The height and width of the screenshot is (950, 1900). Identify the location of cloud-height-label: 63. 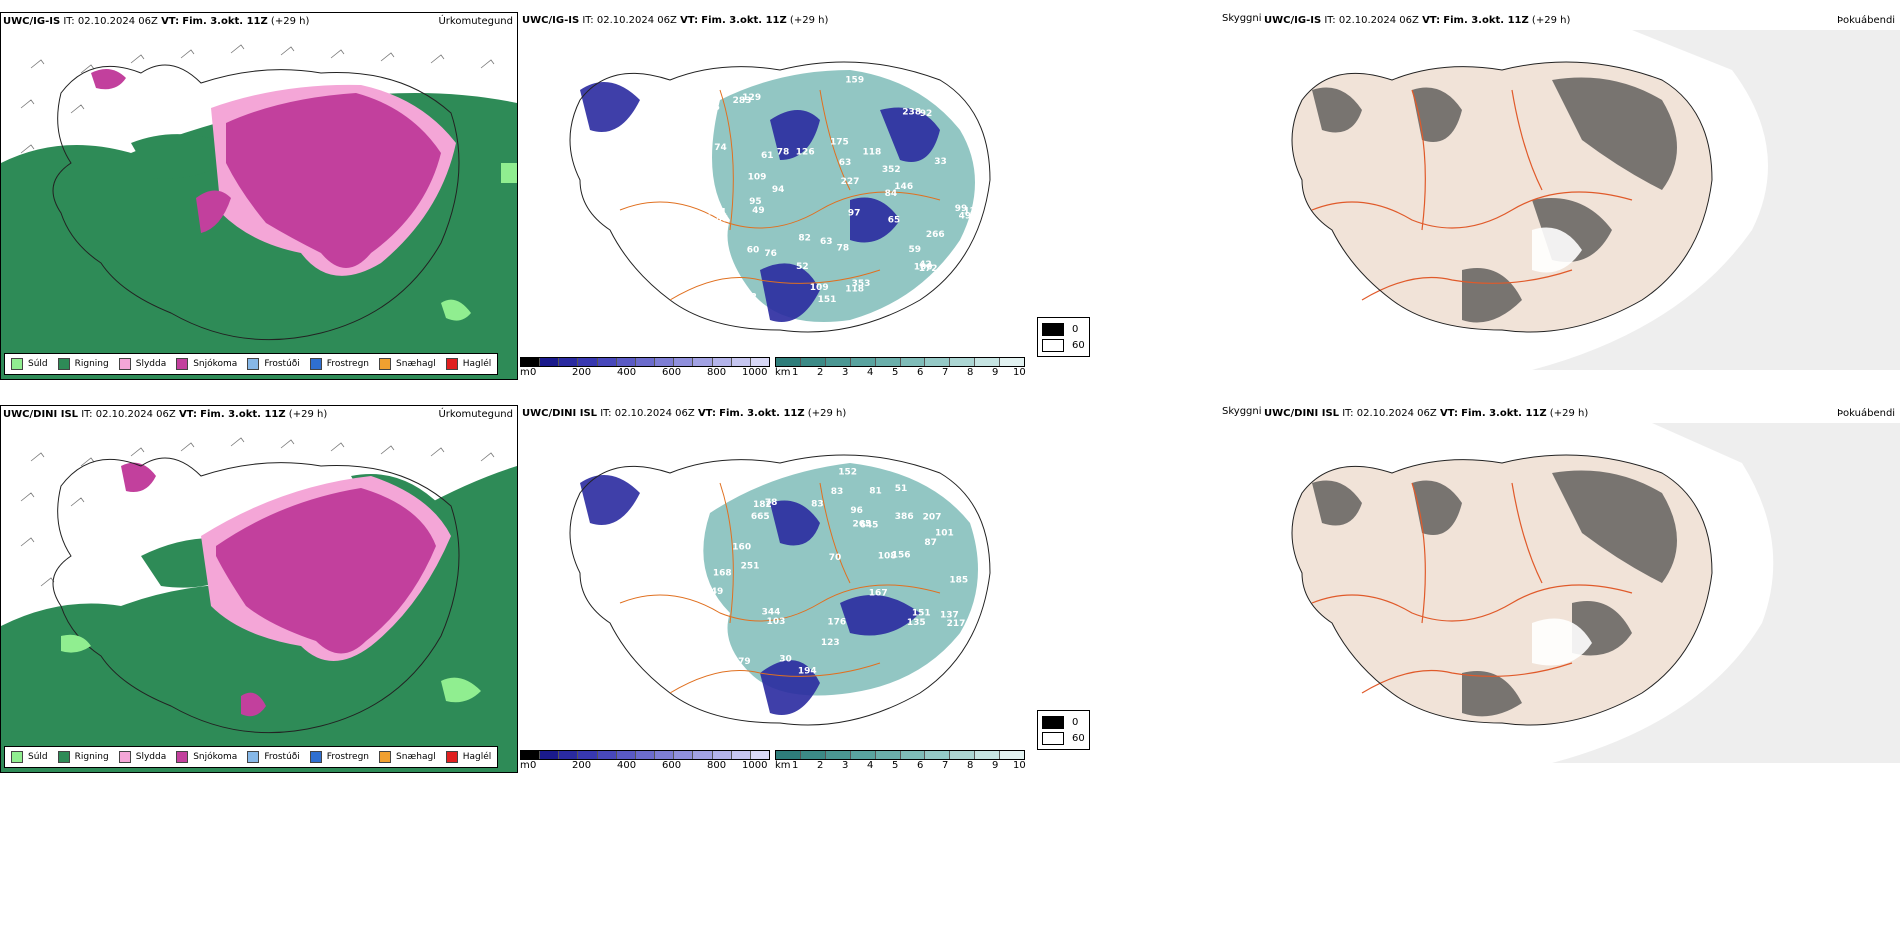
(826, 242).